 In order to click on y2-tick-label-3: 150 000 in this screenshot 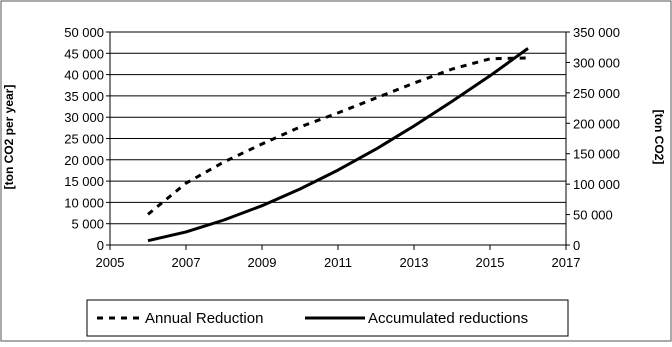, I will do `click(596, 154)`.